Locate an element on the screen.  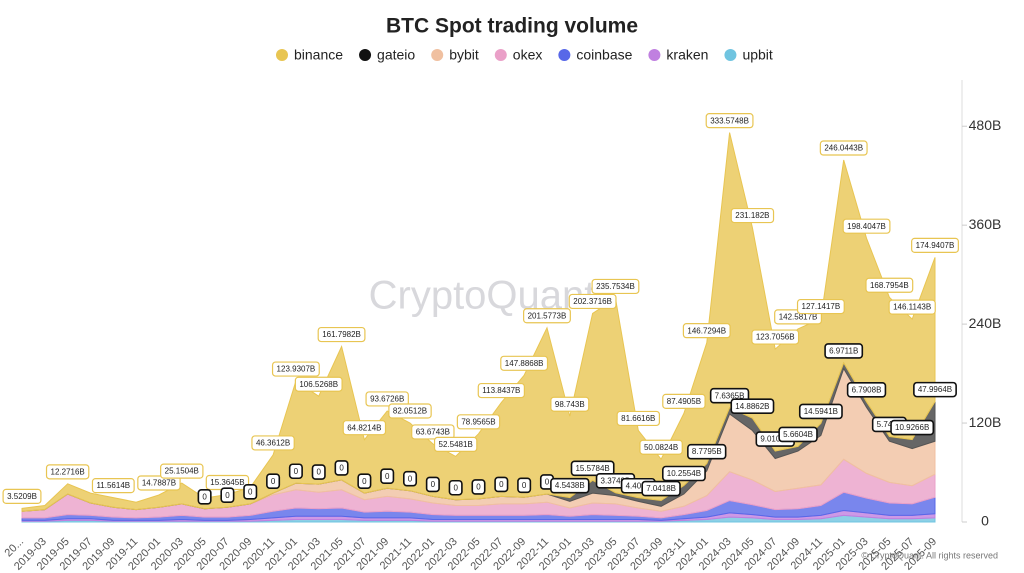
value-label: 235.7534B is located at coordinates (615, 286).